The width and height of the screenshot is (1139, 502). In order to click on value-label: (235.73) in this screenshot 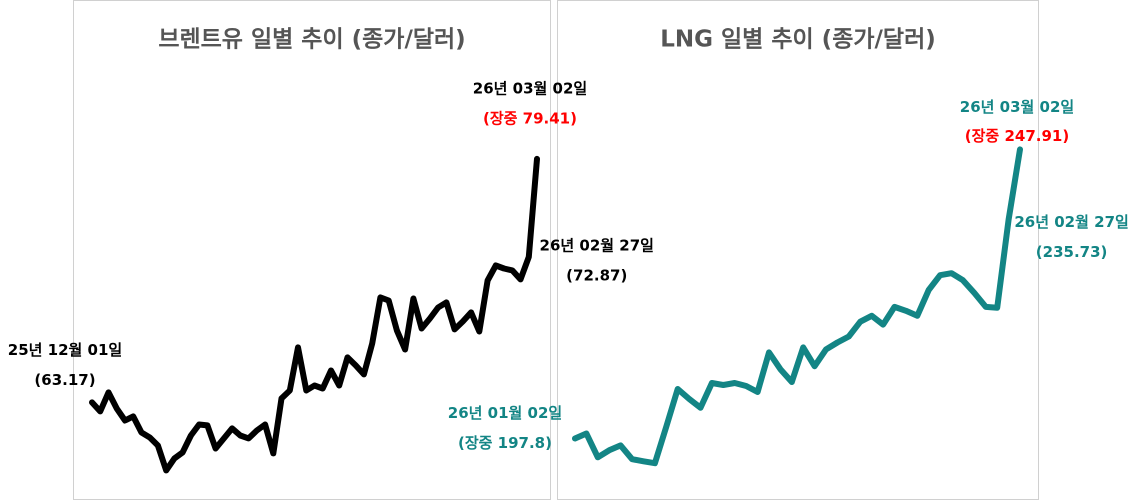, I will do `click(1072, 252)`.